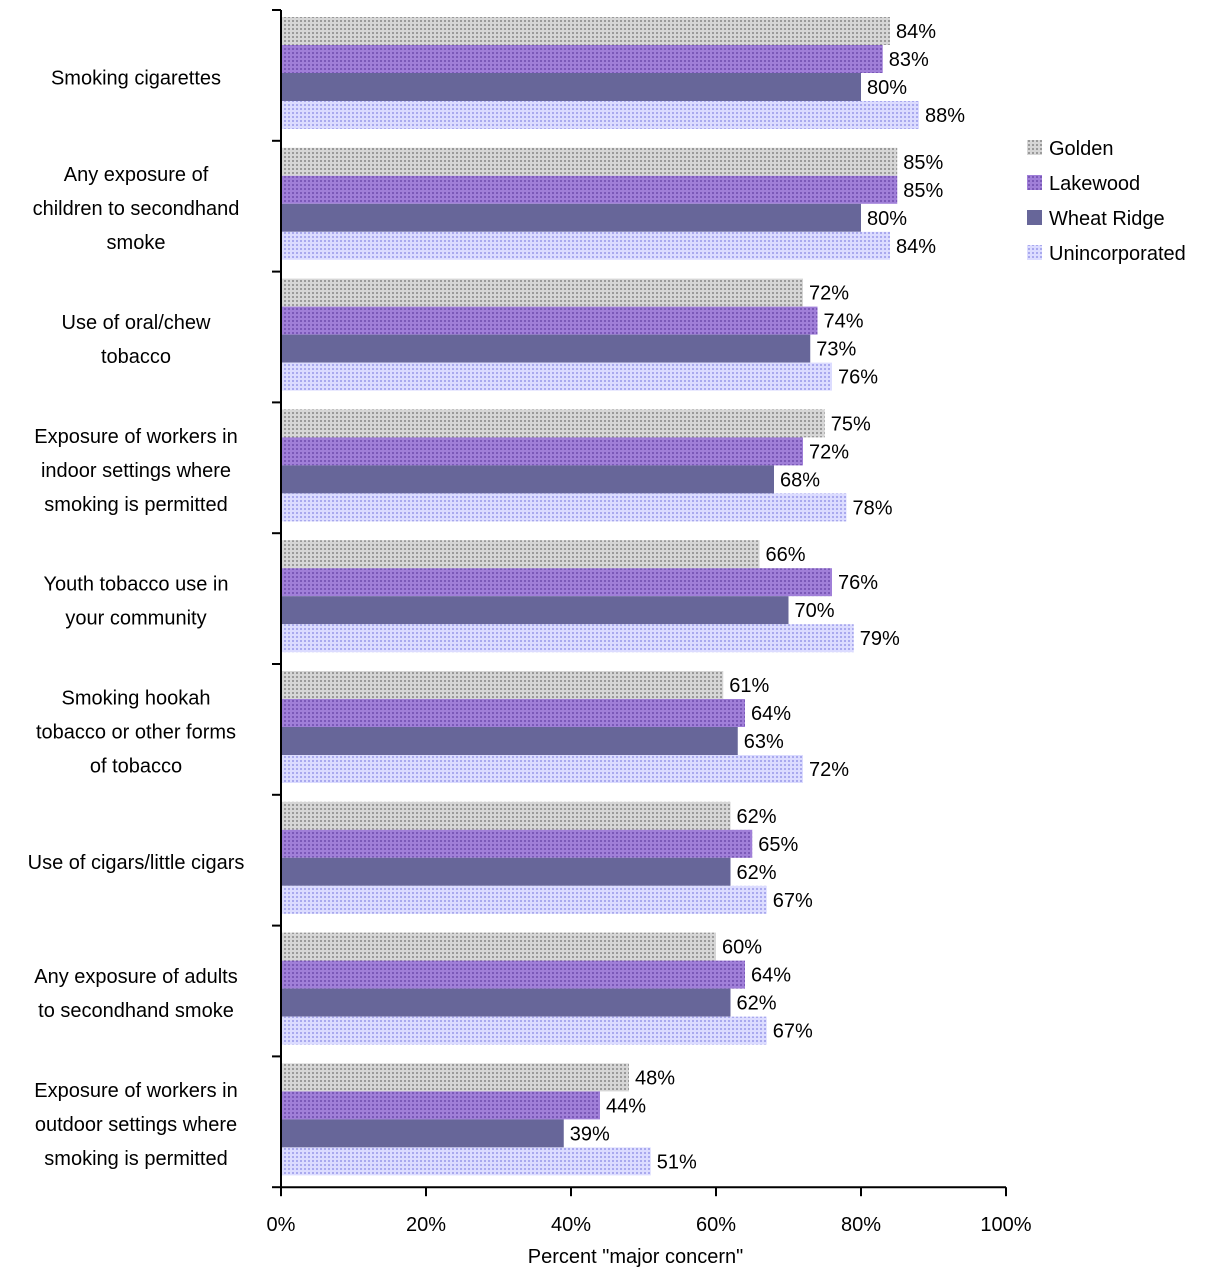 This screenshot has width=1219, height=1270. Describe the element at coordinates (851, 424) in the screenshot. I see `data-label: 75%` at that location.